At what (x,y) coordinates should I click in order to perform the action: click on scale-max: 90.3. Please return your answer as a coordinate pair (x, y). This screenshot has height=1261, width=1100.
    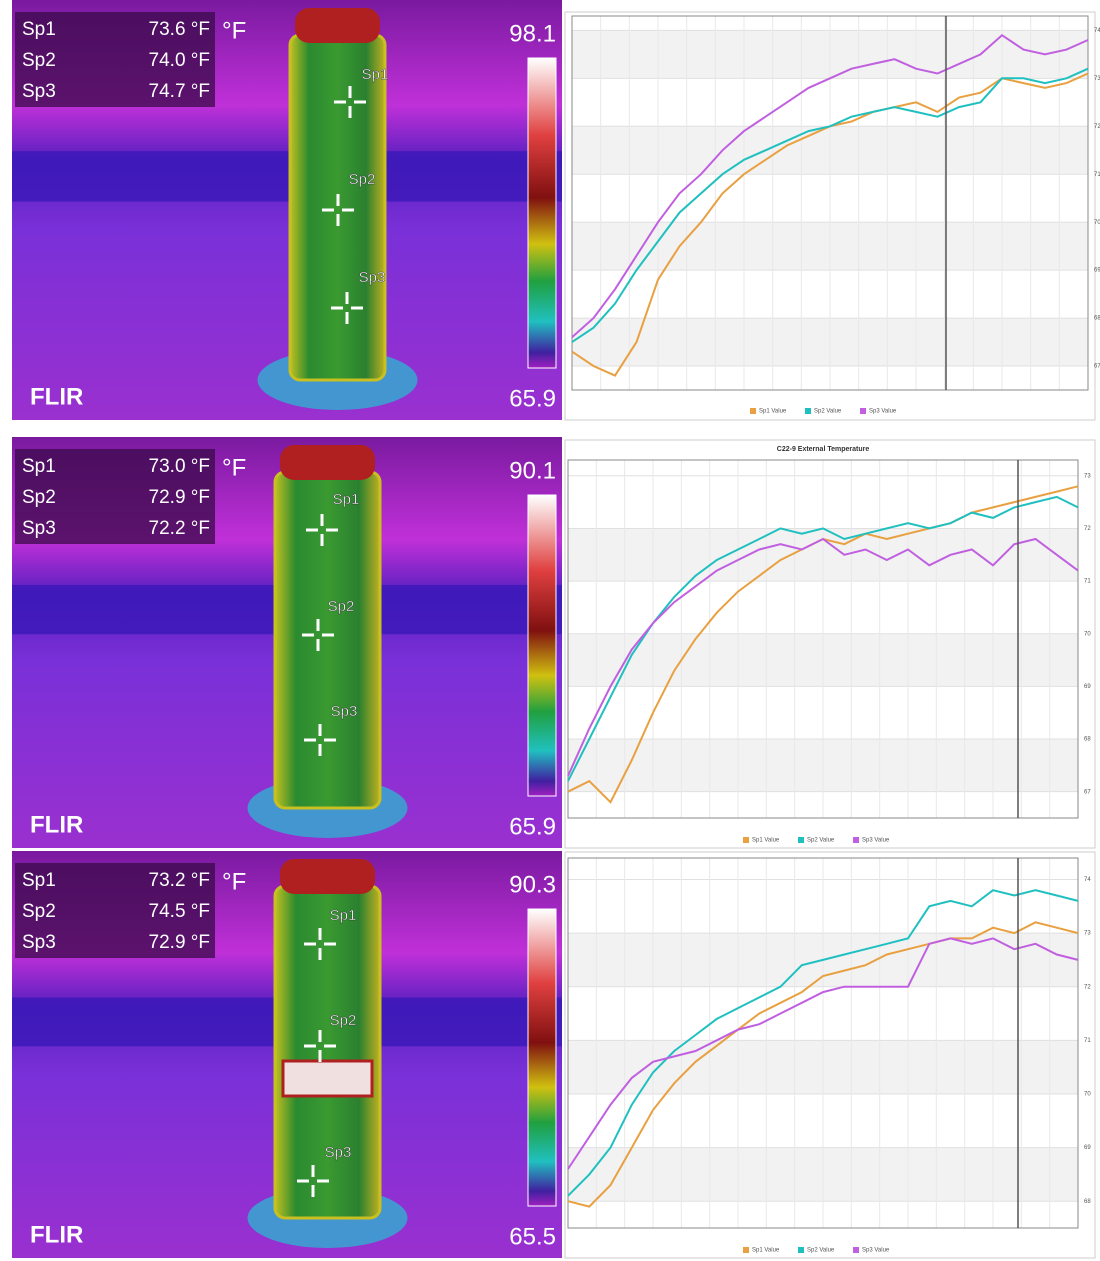
    Looking at the image, I should click on (532, 884).